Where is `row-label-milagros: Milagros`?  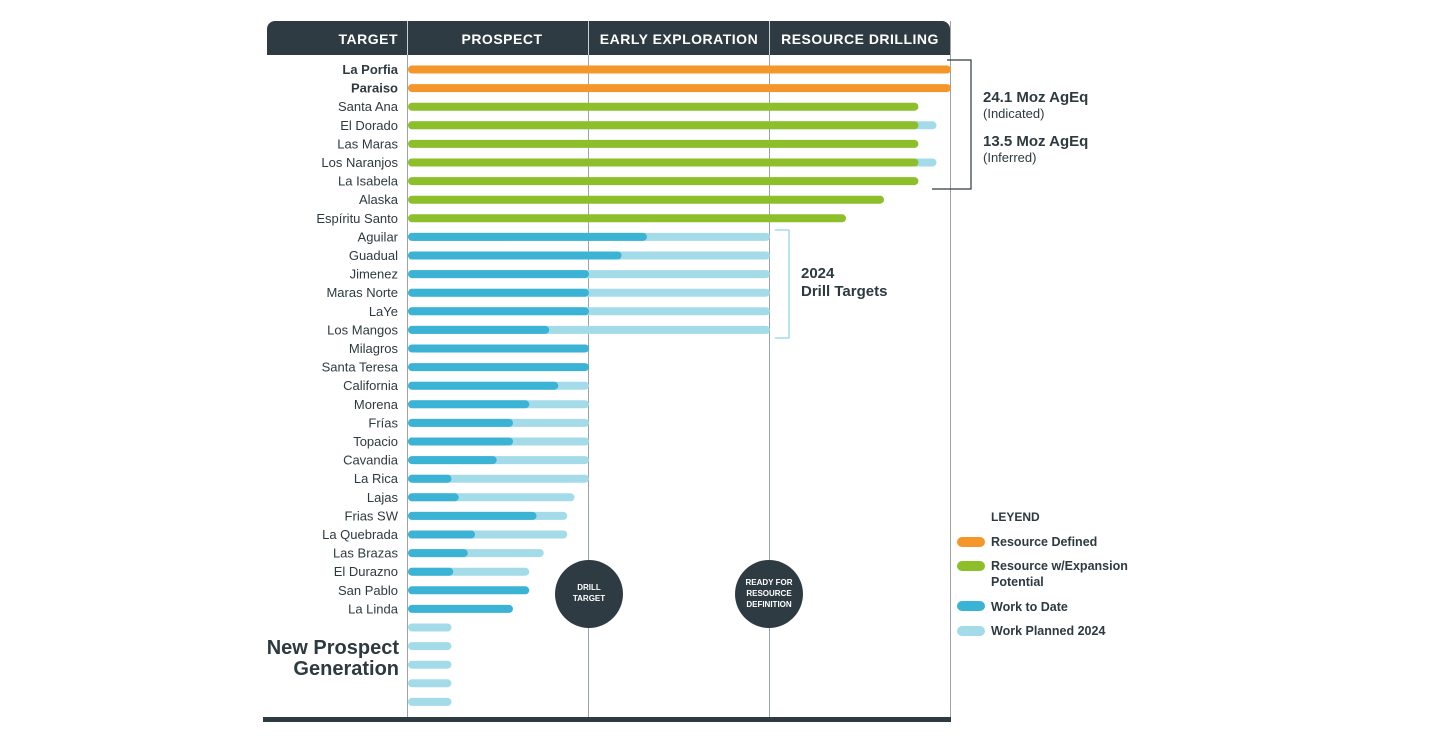 row-label-milagros: Milagros is located at coordinates (374, 348).